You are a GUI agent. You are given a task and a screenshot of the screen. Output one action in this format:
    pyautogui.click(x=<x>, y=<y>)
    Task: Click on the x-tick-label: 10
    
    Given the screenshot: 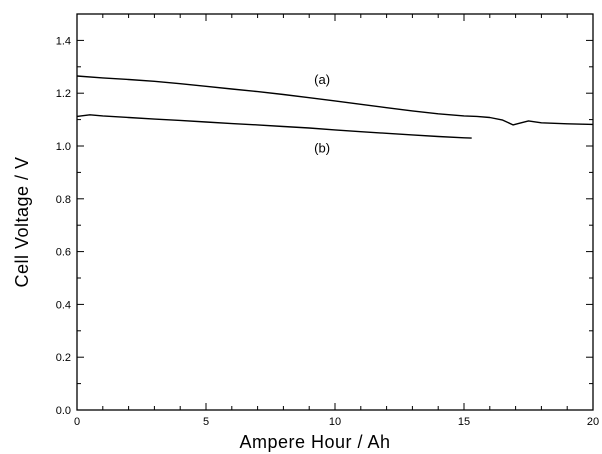 What is the action you would take?
    pyautogui.click(x=335, y=422)
    